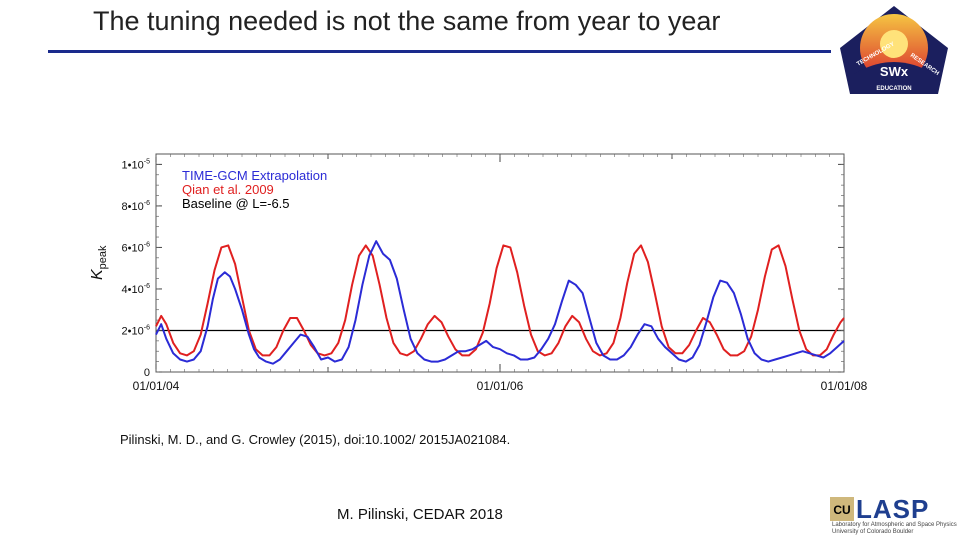 The height and width of the screenshot is (540, 960). What do you see at coordinates (136, 289) in the screenshot?
I see `y-tick-label: 4•10-6` at bounding box center [136, 289].